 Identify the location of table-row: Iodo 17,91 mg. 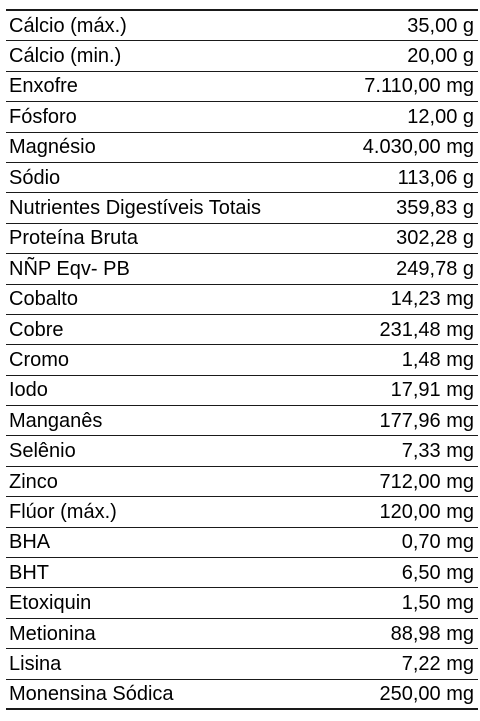
(242, 391).